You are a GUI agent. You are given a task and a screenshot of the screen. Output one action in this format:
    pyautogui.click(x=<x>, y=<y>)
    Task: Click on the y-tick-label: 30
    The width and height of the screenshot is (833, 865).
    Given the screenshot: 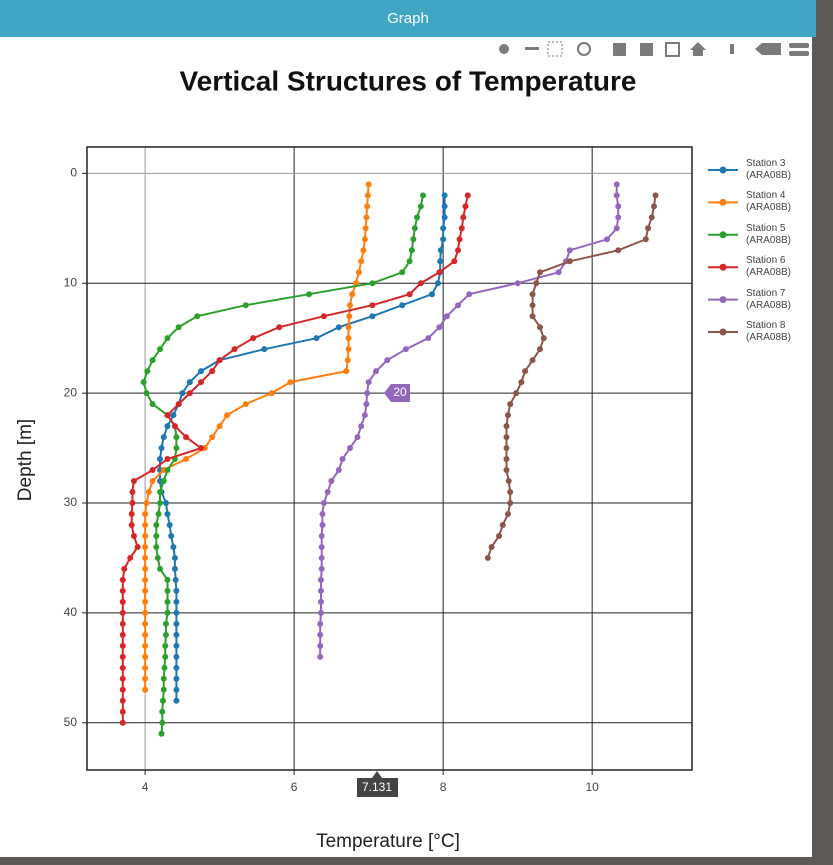 What is the action you would take?
    pyautogui.click(x=71, y=502)
    